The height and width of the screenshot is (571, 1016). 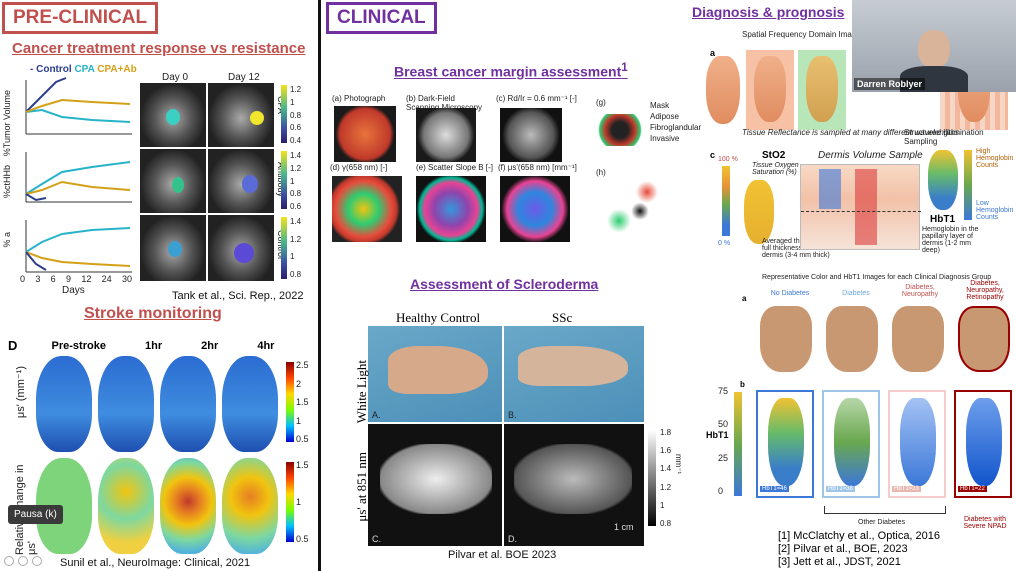 I want to click on dermis-blue-beam, so click(x=830, y=189).